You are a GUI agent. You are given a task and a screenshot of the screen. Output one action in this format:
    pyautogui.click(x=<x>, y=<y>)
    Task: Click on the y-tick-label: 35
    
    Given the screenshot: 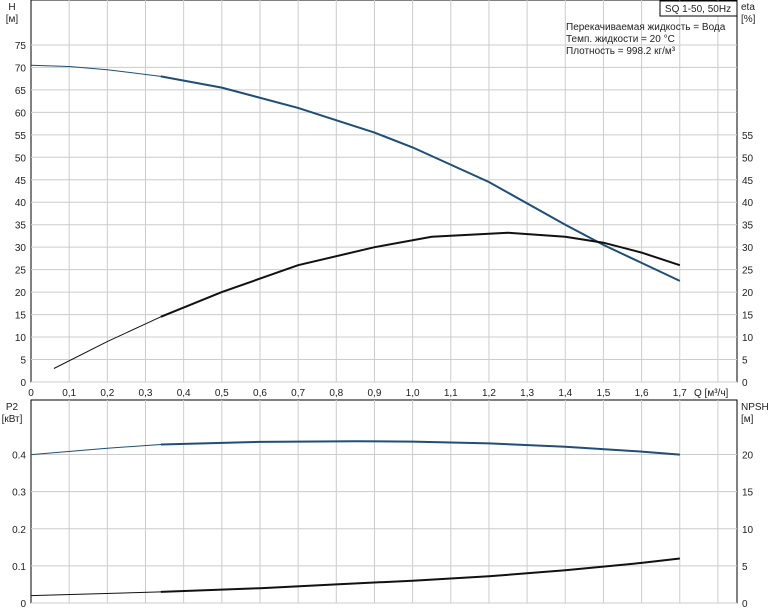 What is the action you would take?
    pyautogui.click(x=21, y=226)
    